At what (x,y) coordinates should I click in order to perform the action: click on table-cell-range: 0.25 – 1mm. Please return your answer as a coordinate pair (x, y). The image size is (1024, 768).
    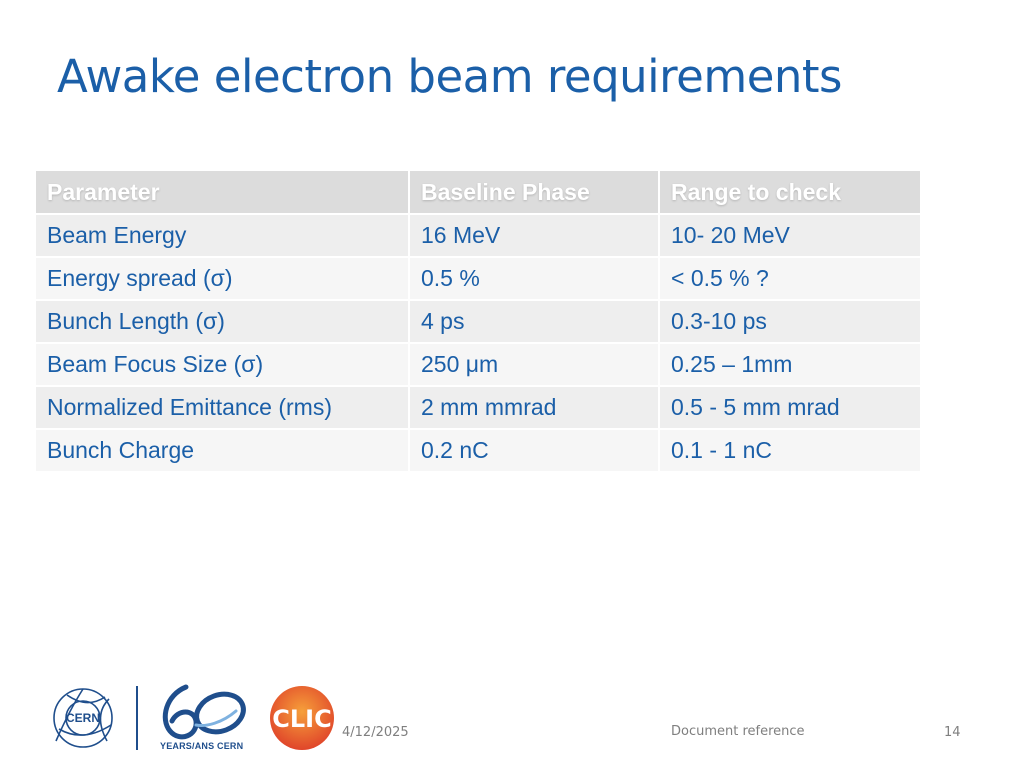
    Looking at the image, I should click on (790, 365).